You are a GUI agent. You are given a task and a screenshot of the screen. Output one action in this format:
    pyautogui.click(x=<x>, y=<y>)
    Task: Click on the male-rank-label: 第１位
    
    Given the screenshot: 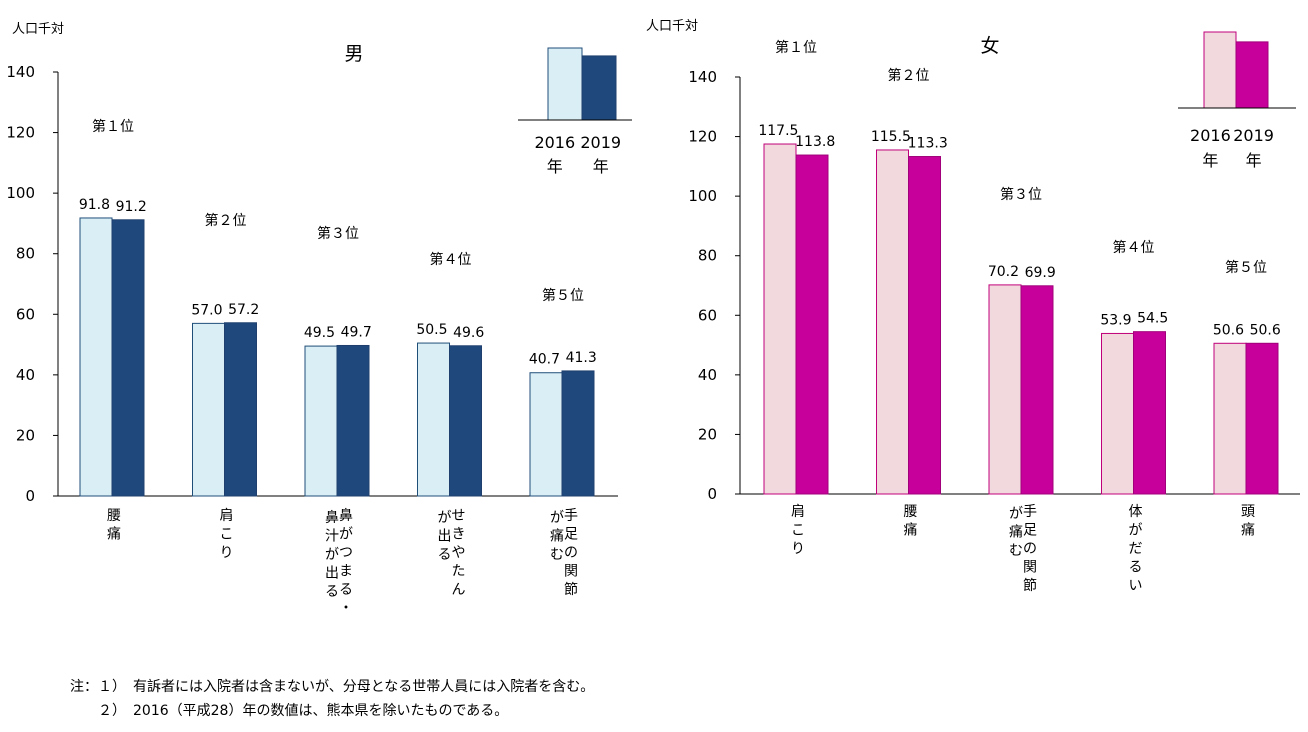 What is the action you would take?
    pyautogui.click(x=113, y=126)
    